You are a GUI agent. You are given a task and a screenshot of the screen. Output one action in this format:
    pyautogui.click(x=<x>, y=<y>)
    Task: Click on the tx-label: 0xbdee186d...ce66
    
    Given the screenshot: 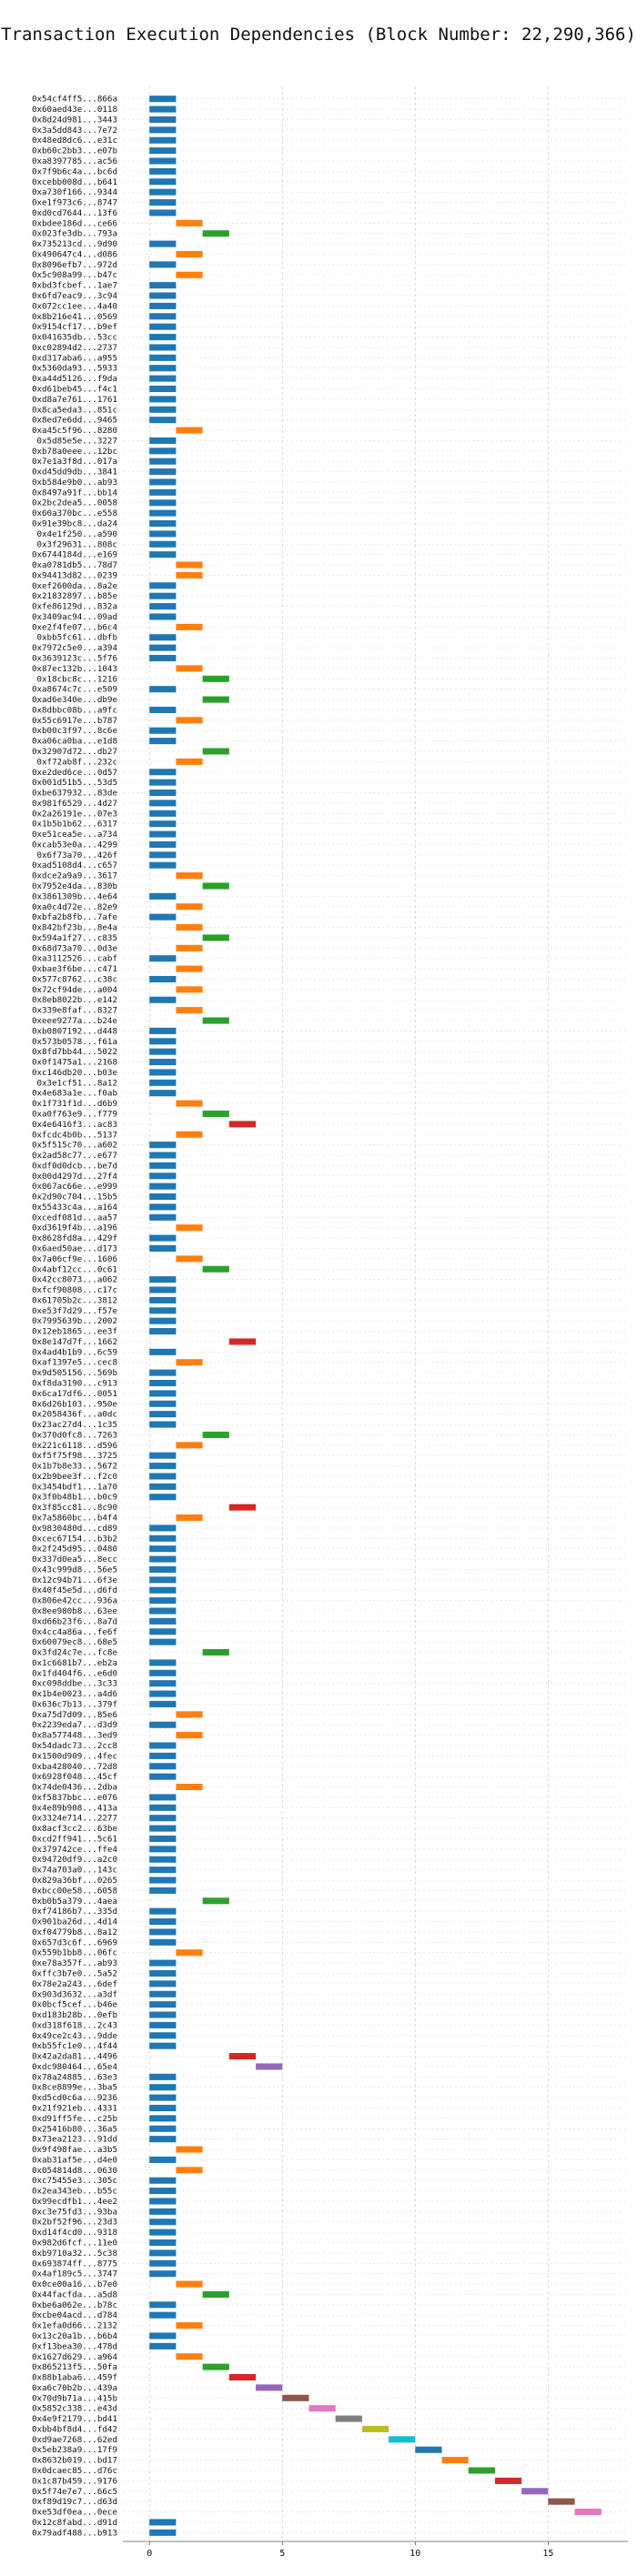 What is the action you would take?
    pyautogui.click(x=74, y=223)
    